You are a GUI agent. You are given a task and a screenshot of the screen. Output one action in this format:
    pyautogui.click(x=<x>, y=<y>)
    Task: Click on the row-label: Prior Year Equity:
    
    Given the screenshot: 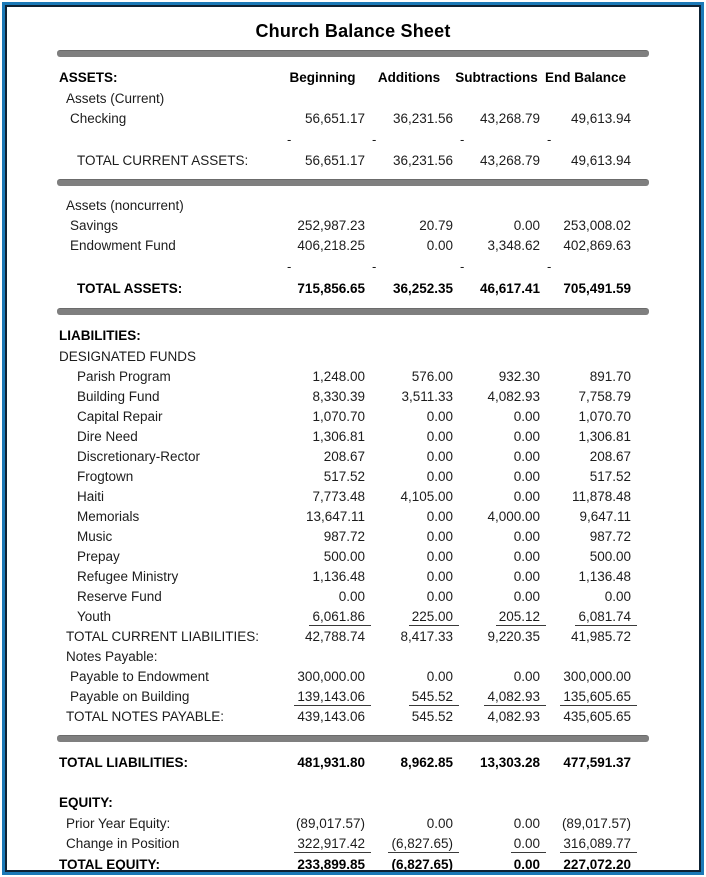 What is the action you would take?
    pyautogui.click(x=118, y=823)
    